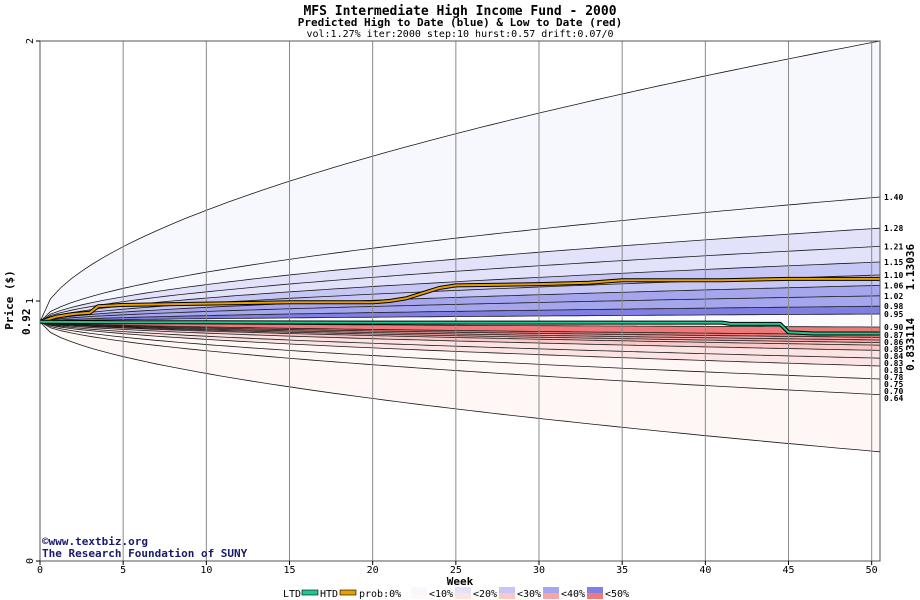  What do you see at coordinates (893, 285) in the screenshot?
I see `band-end-label-5: 1.06` at bounding box center [893, 285].